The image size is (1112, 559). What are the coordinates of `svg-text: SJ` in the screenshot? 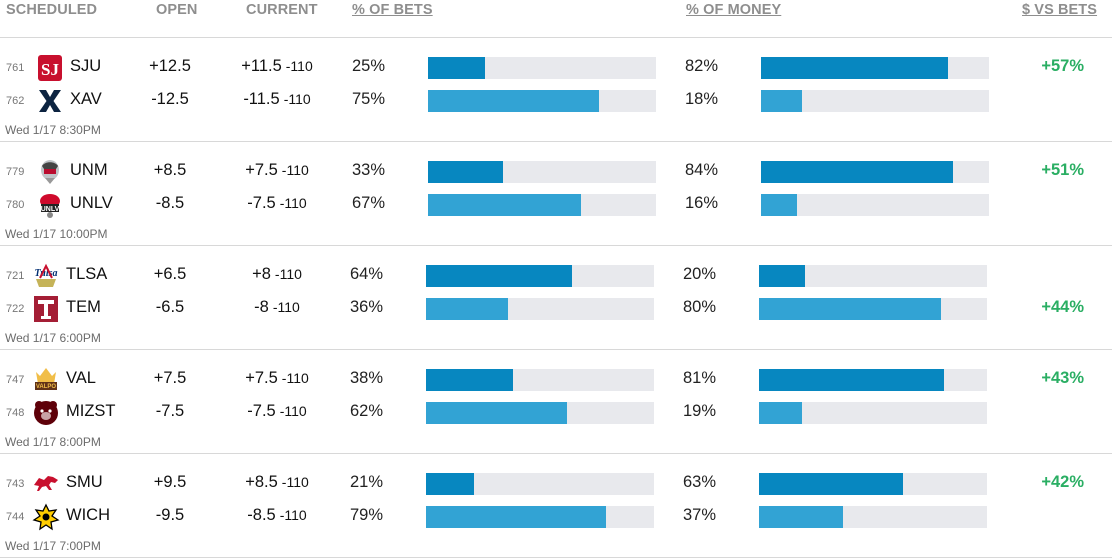 It's located at (50, 69).